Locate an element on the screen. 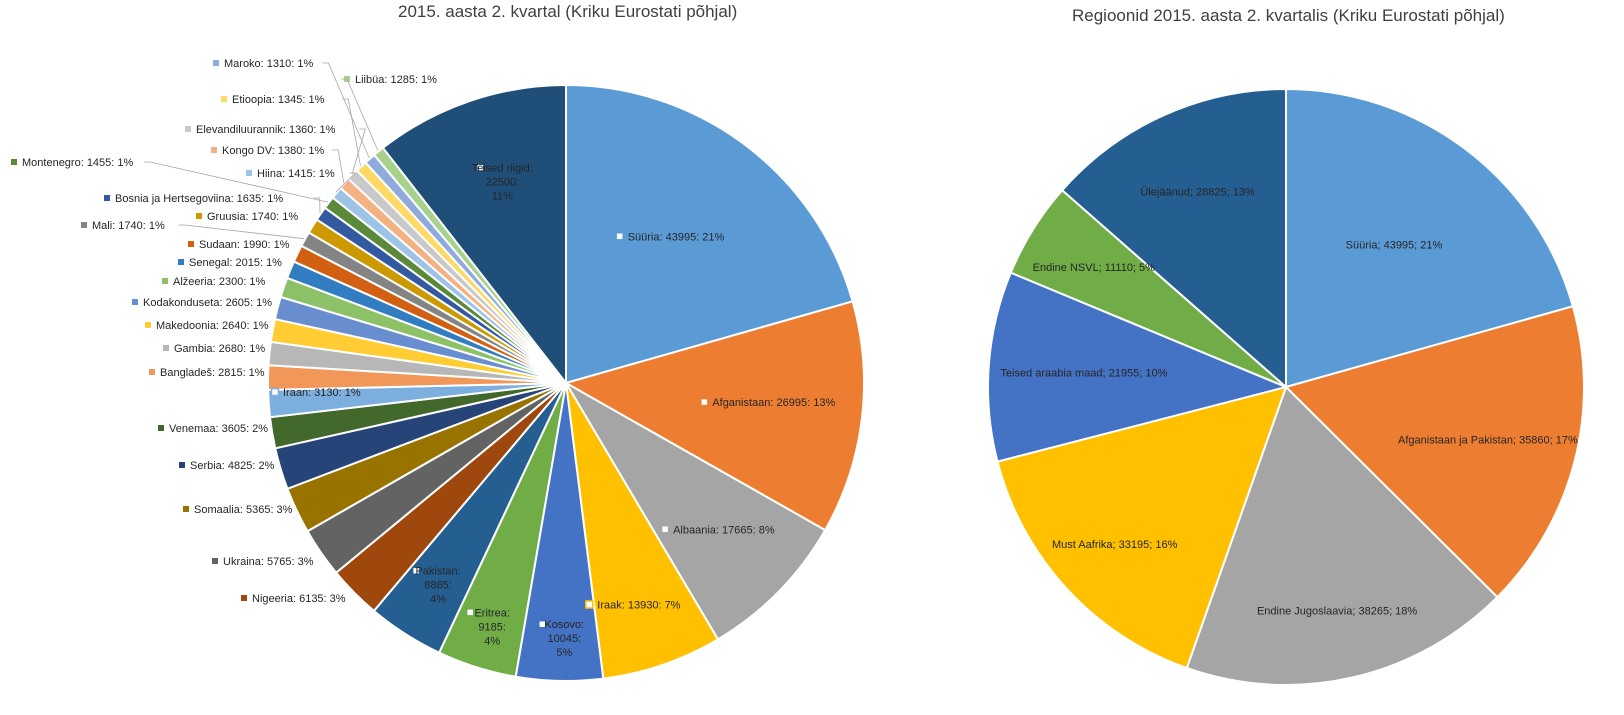 This screenshot has width=1624, height=715. leader-line-maroko is located at coordinates (346, 110).